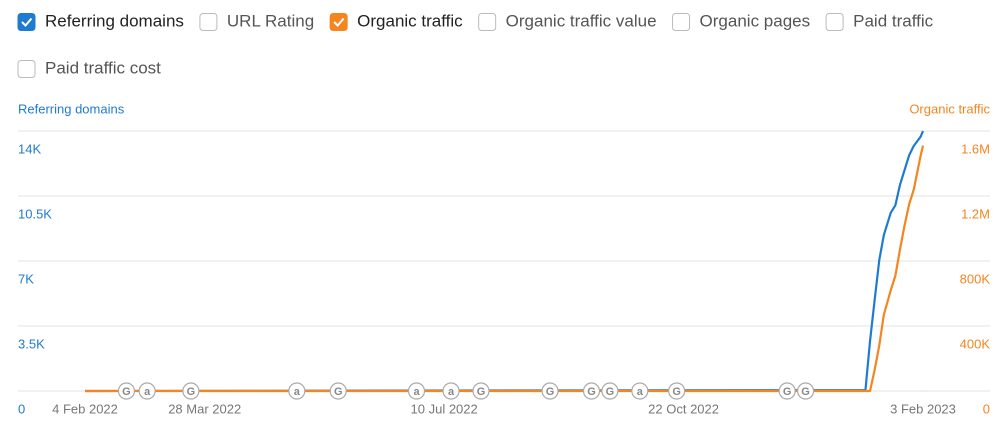 The width and height of the screenshot is (1000, 431). Describe the element at coordinates (923, 408) in the screenshot. I see `x-tick-label: 3 Feb 2023` at that location.